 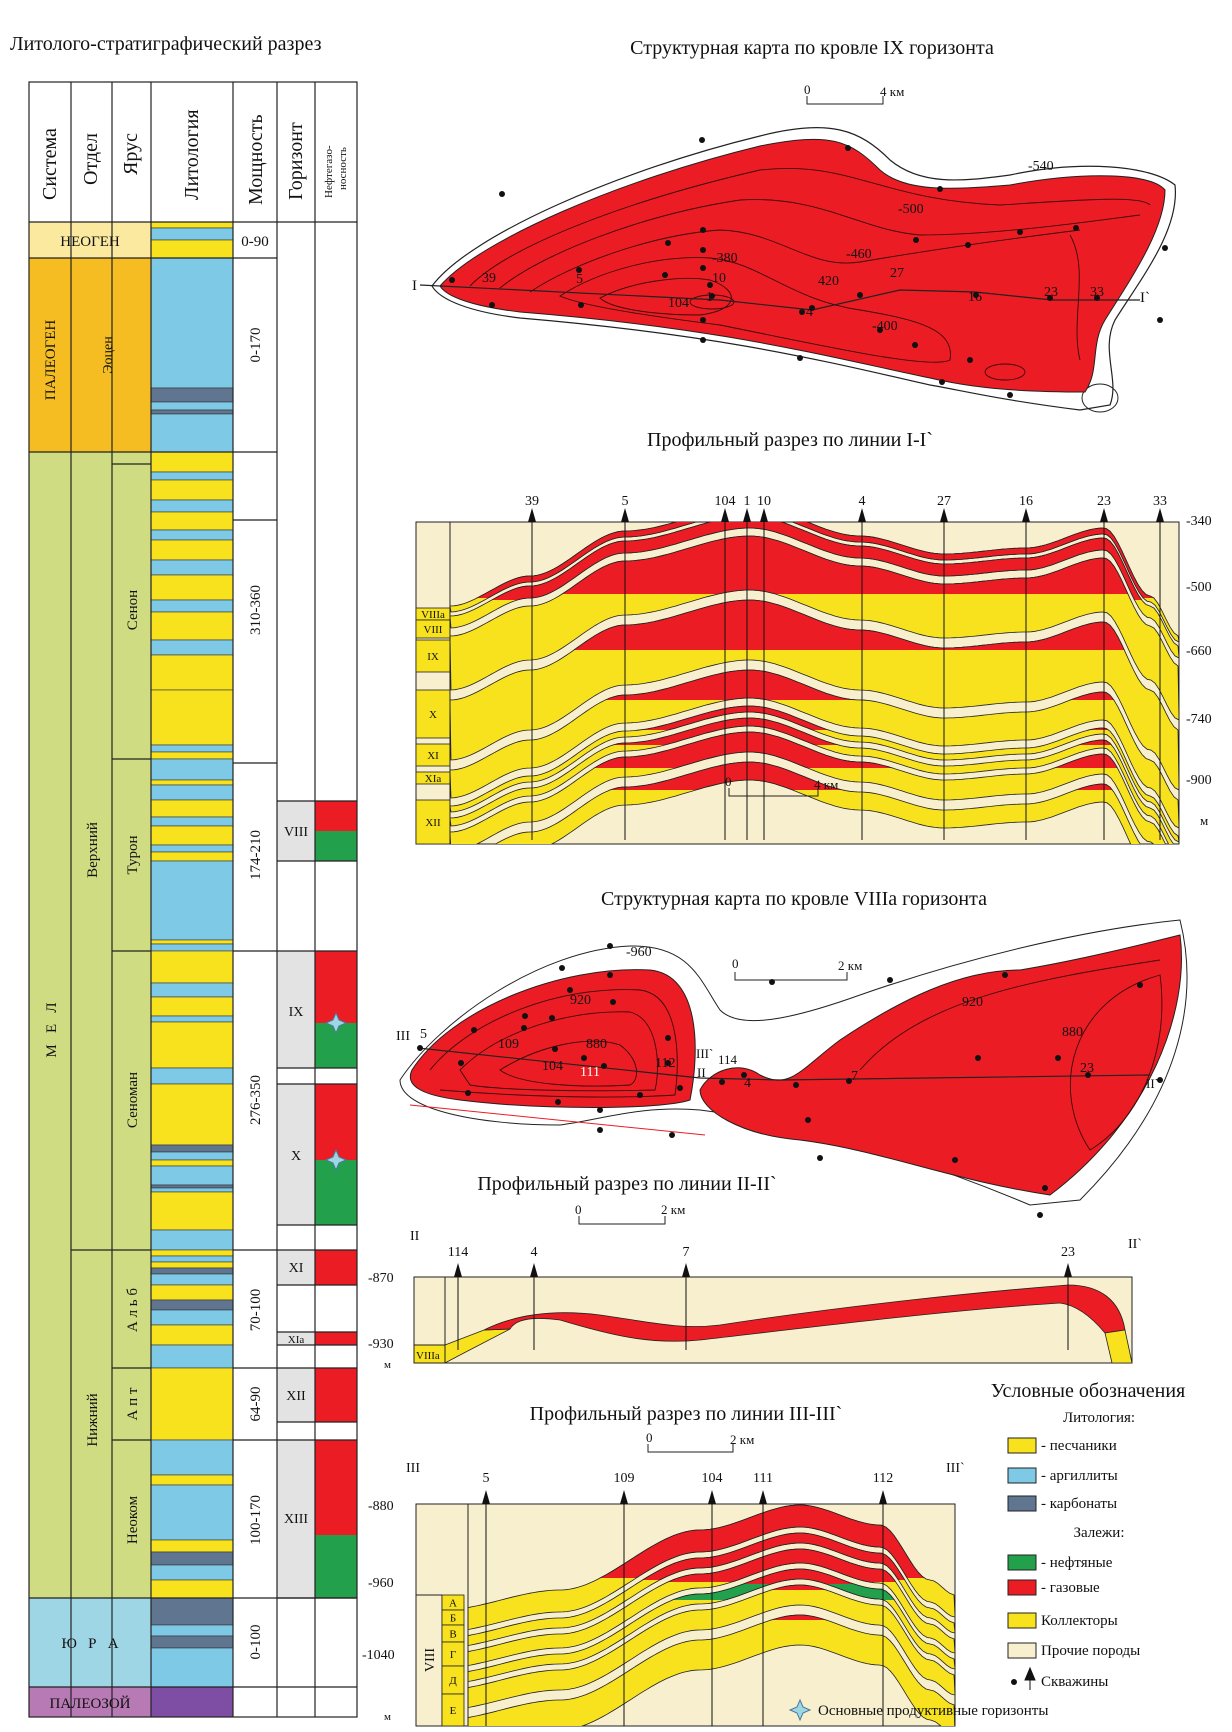 I want to click on stage-alb: А л ь б, so click(x=133, y=1310).